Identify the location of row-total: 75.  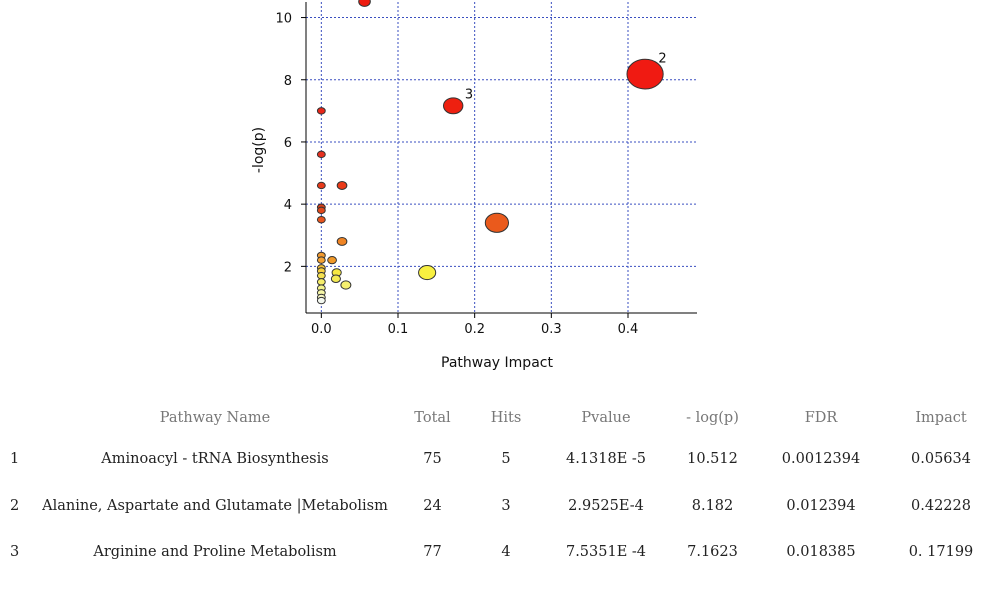
(432, 459).